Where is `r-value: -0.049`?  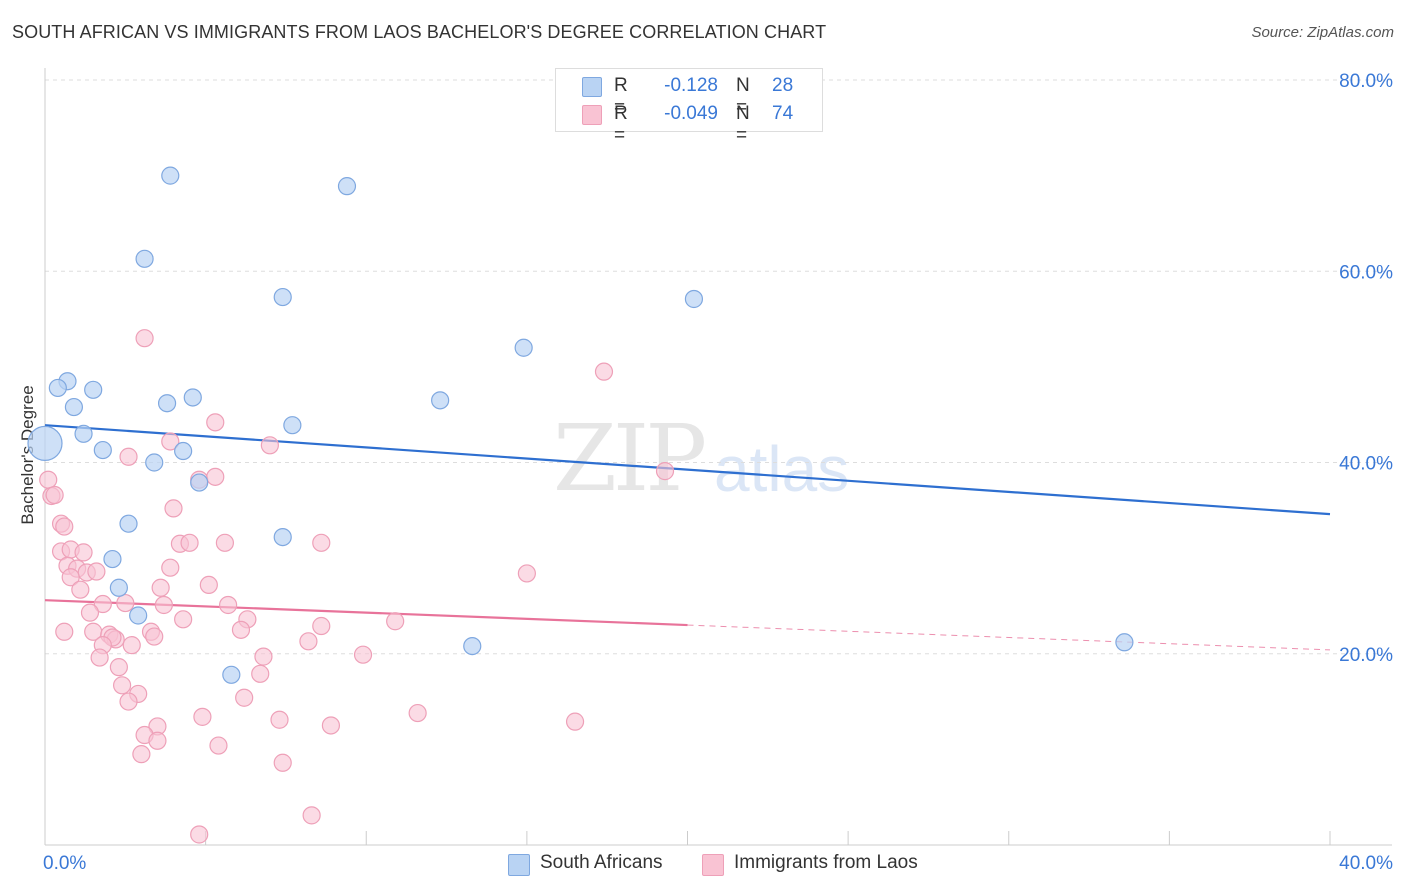 r-value: -0.049 is located at coordinates (691, 113).